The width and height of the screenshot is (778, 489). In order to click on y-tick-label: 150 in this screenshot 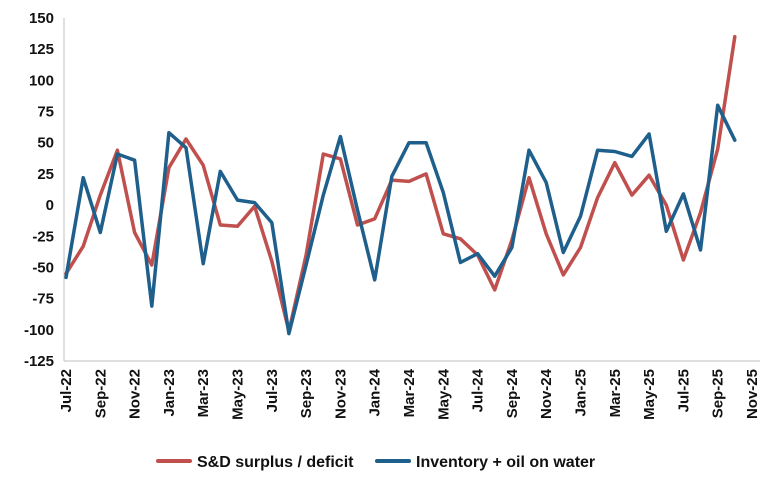, I will do `click(41, 18)`.